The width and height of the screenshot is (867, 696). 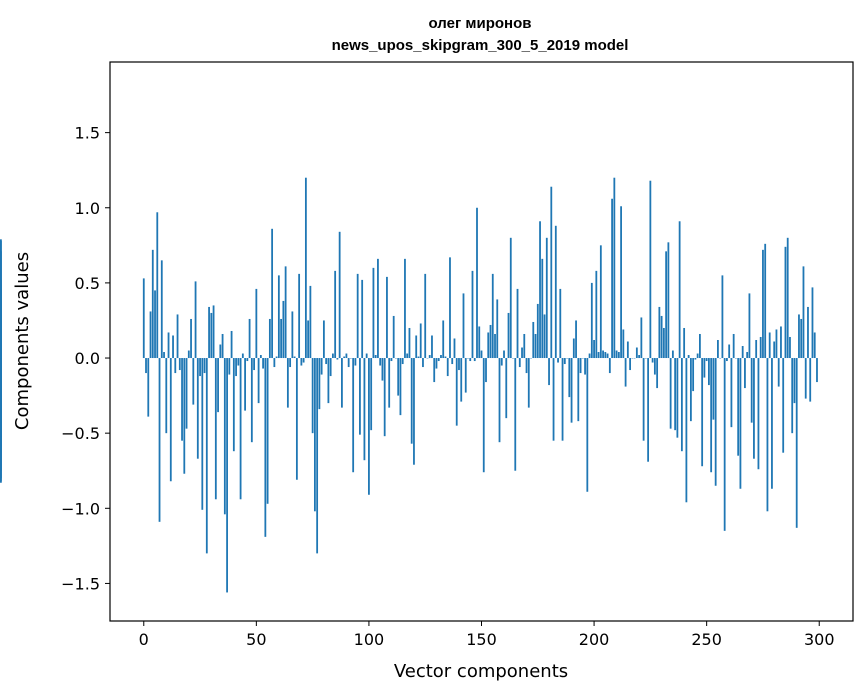 I want to click on x-tick-label: 300, so click(x=819, y=639).